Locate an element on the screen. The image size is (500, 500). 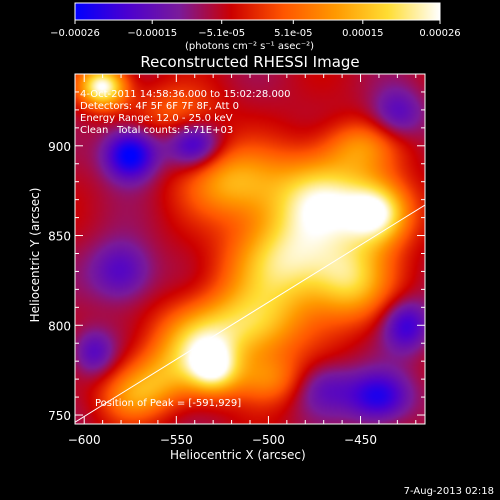
y-axis-tick-label: 850 is located at coordinates (59, 237).